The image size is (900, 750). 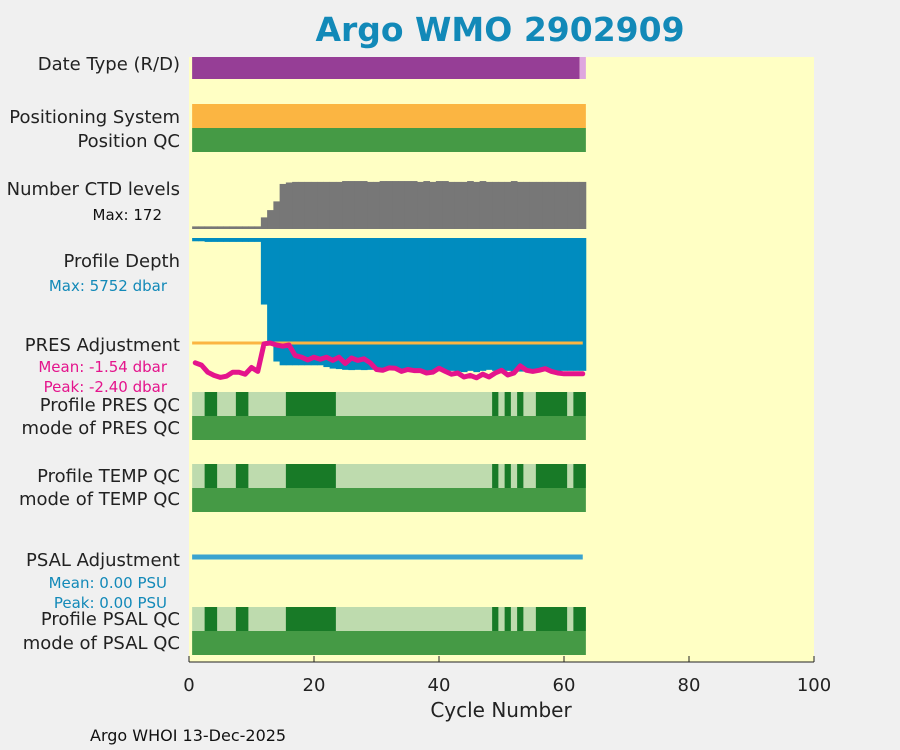 I want to click on label-pres-adjustment: PRES Adjustment, so click(x=102, y=345).